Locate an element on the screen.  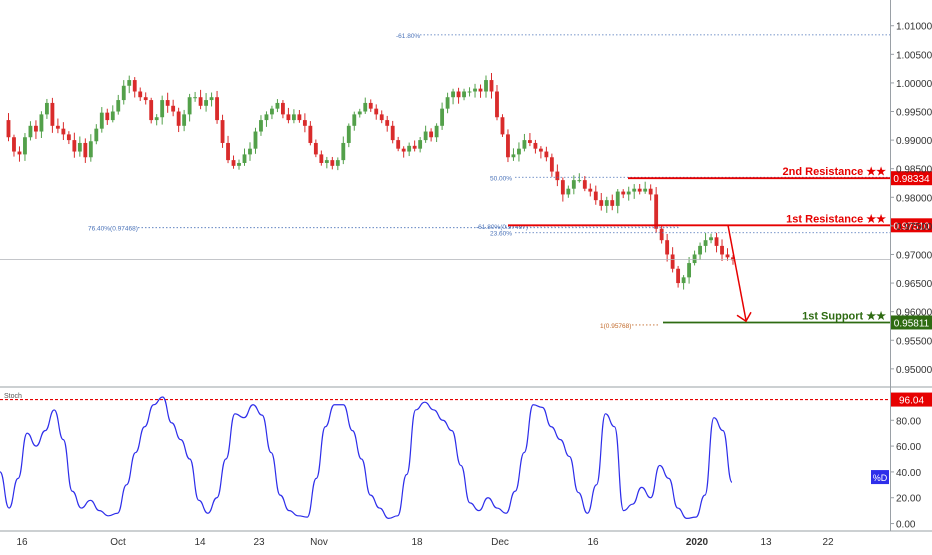
level-label: 2nd Resistance ★★ is located at coordinates (835, 172).